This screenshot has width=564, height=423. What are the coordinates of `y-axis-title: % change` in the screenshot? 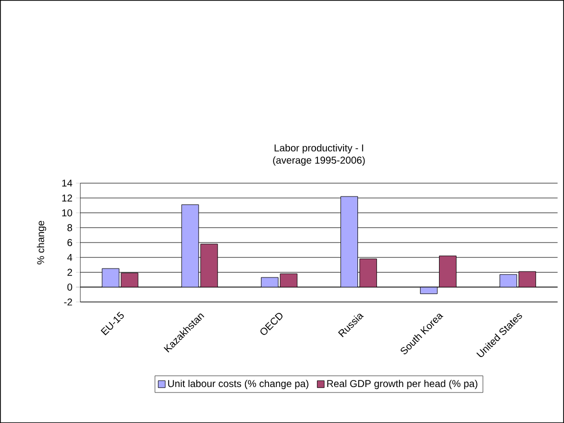 It's located at (41, 242).